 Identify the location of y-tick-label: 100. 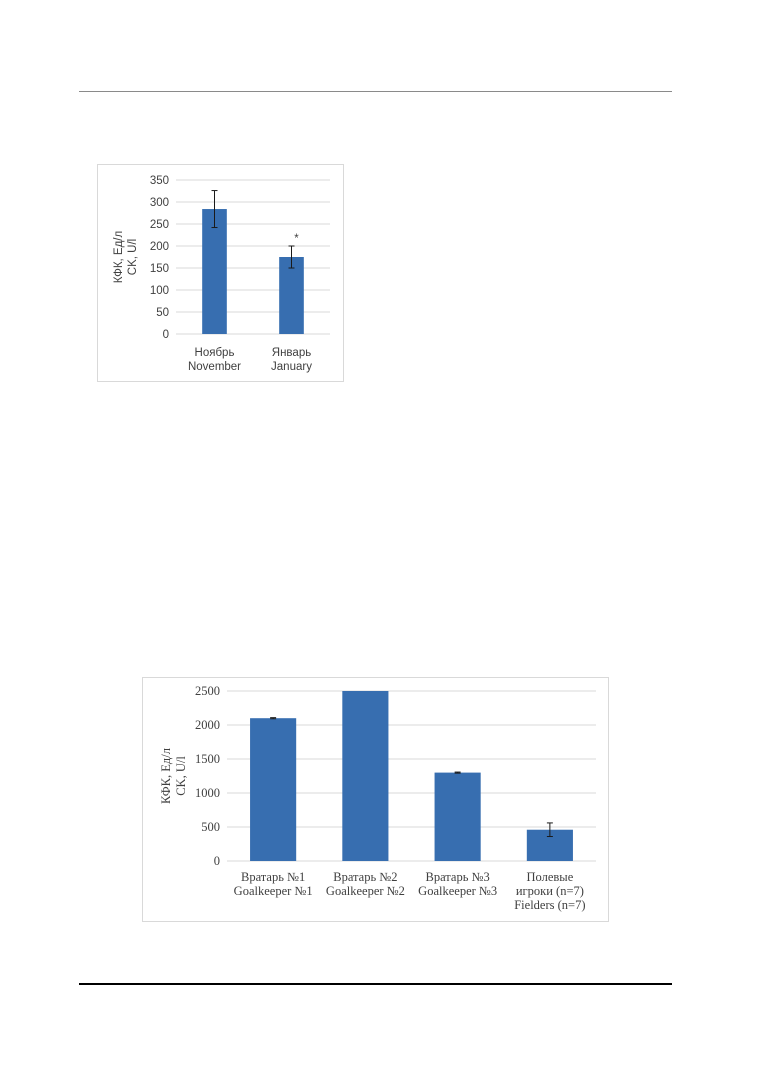
(159, 291).